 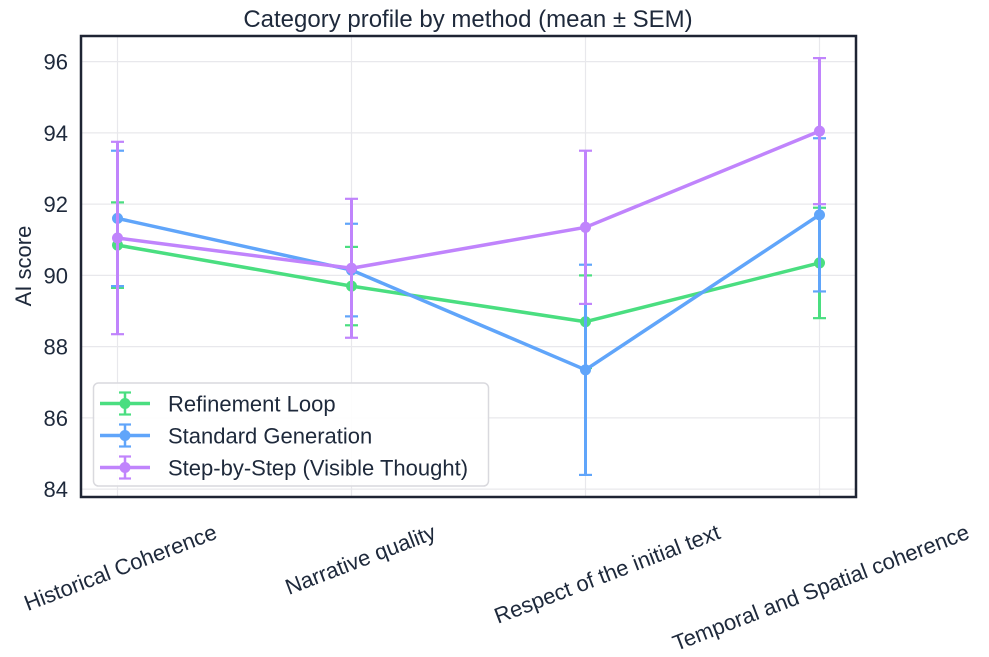 I want to click on y-tick-label: 92, so click(x=56, y=204).